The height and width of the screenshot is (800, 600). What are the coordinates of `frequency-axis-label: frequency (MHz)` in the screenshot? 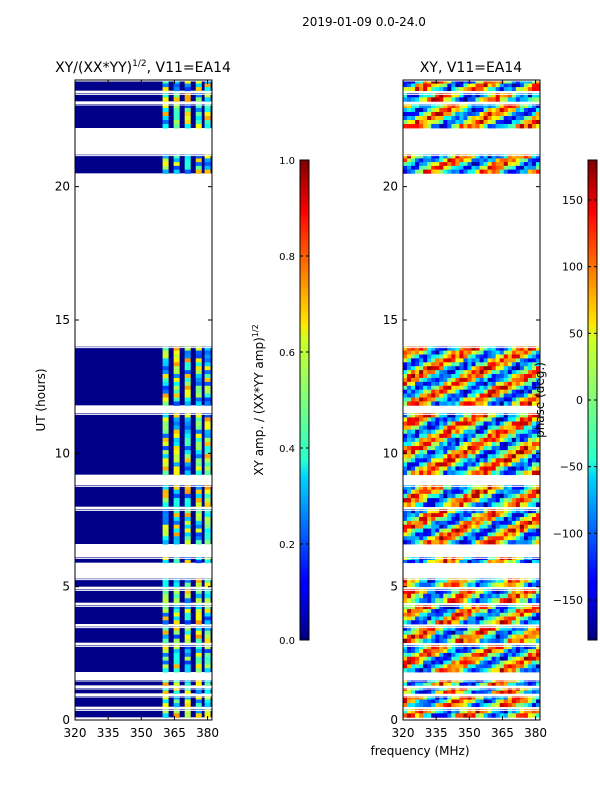 It's located at (419, 751).